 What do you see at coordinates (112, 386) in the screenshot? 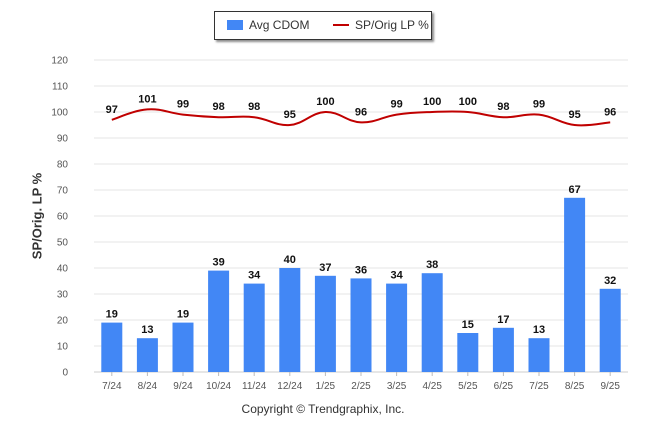
I see `x-tick-label: 7/24` at bounding box center [112, 386].